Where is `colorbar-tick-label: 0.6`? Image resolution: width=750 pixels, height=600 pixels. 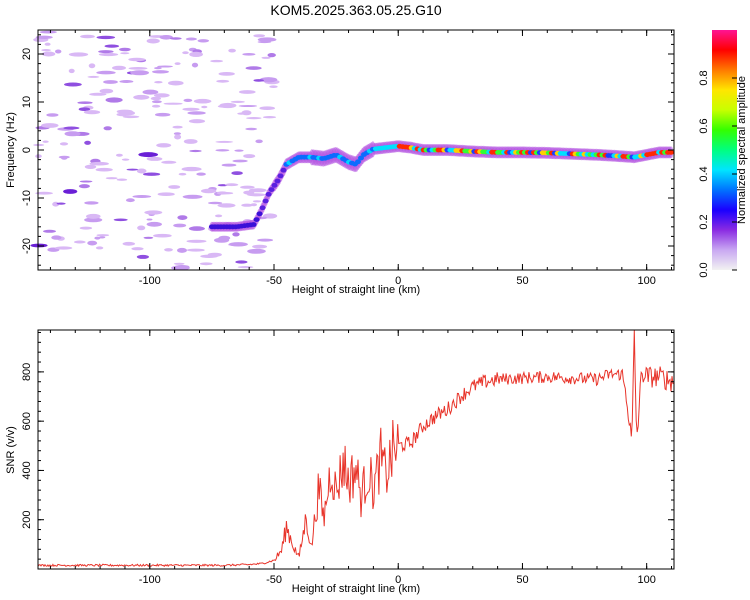 colorbar-tick-label: 0.6 is located at coordinates (704, 125).